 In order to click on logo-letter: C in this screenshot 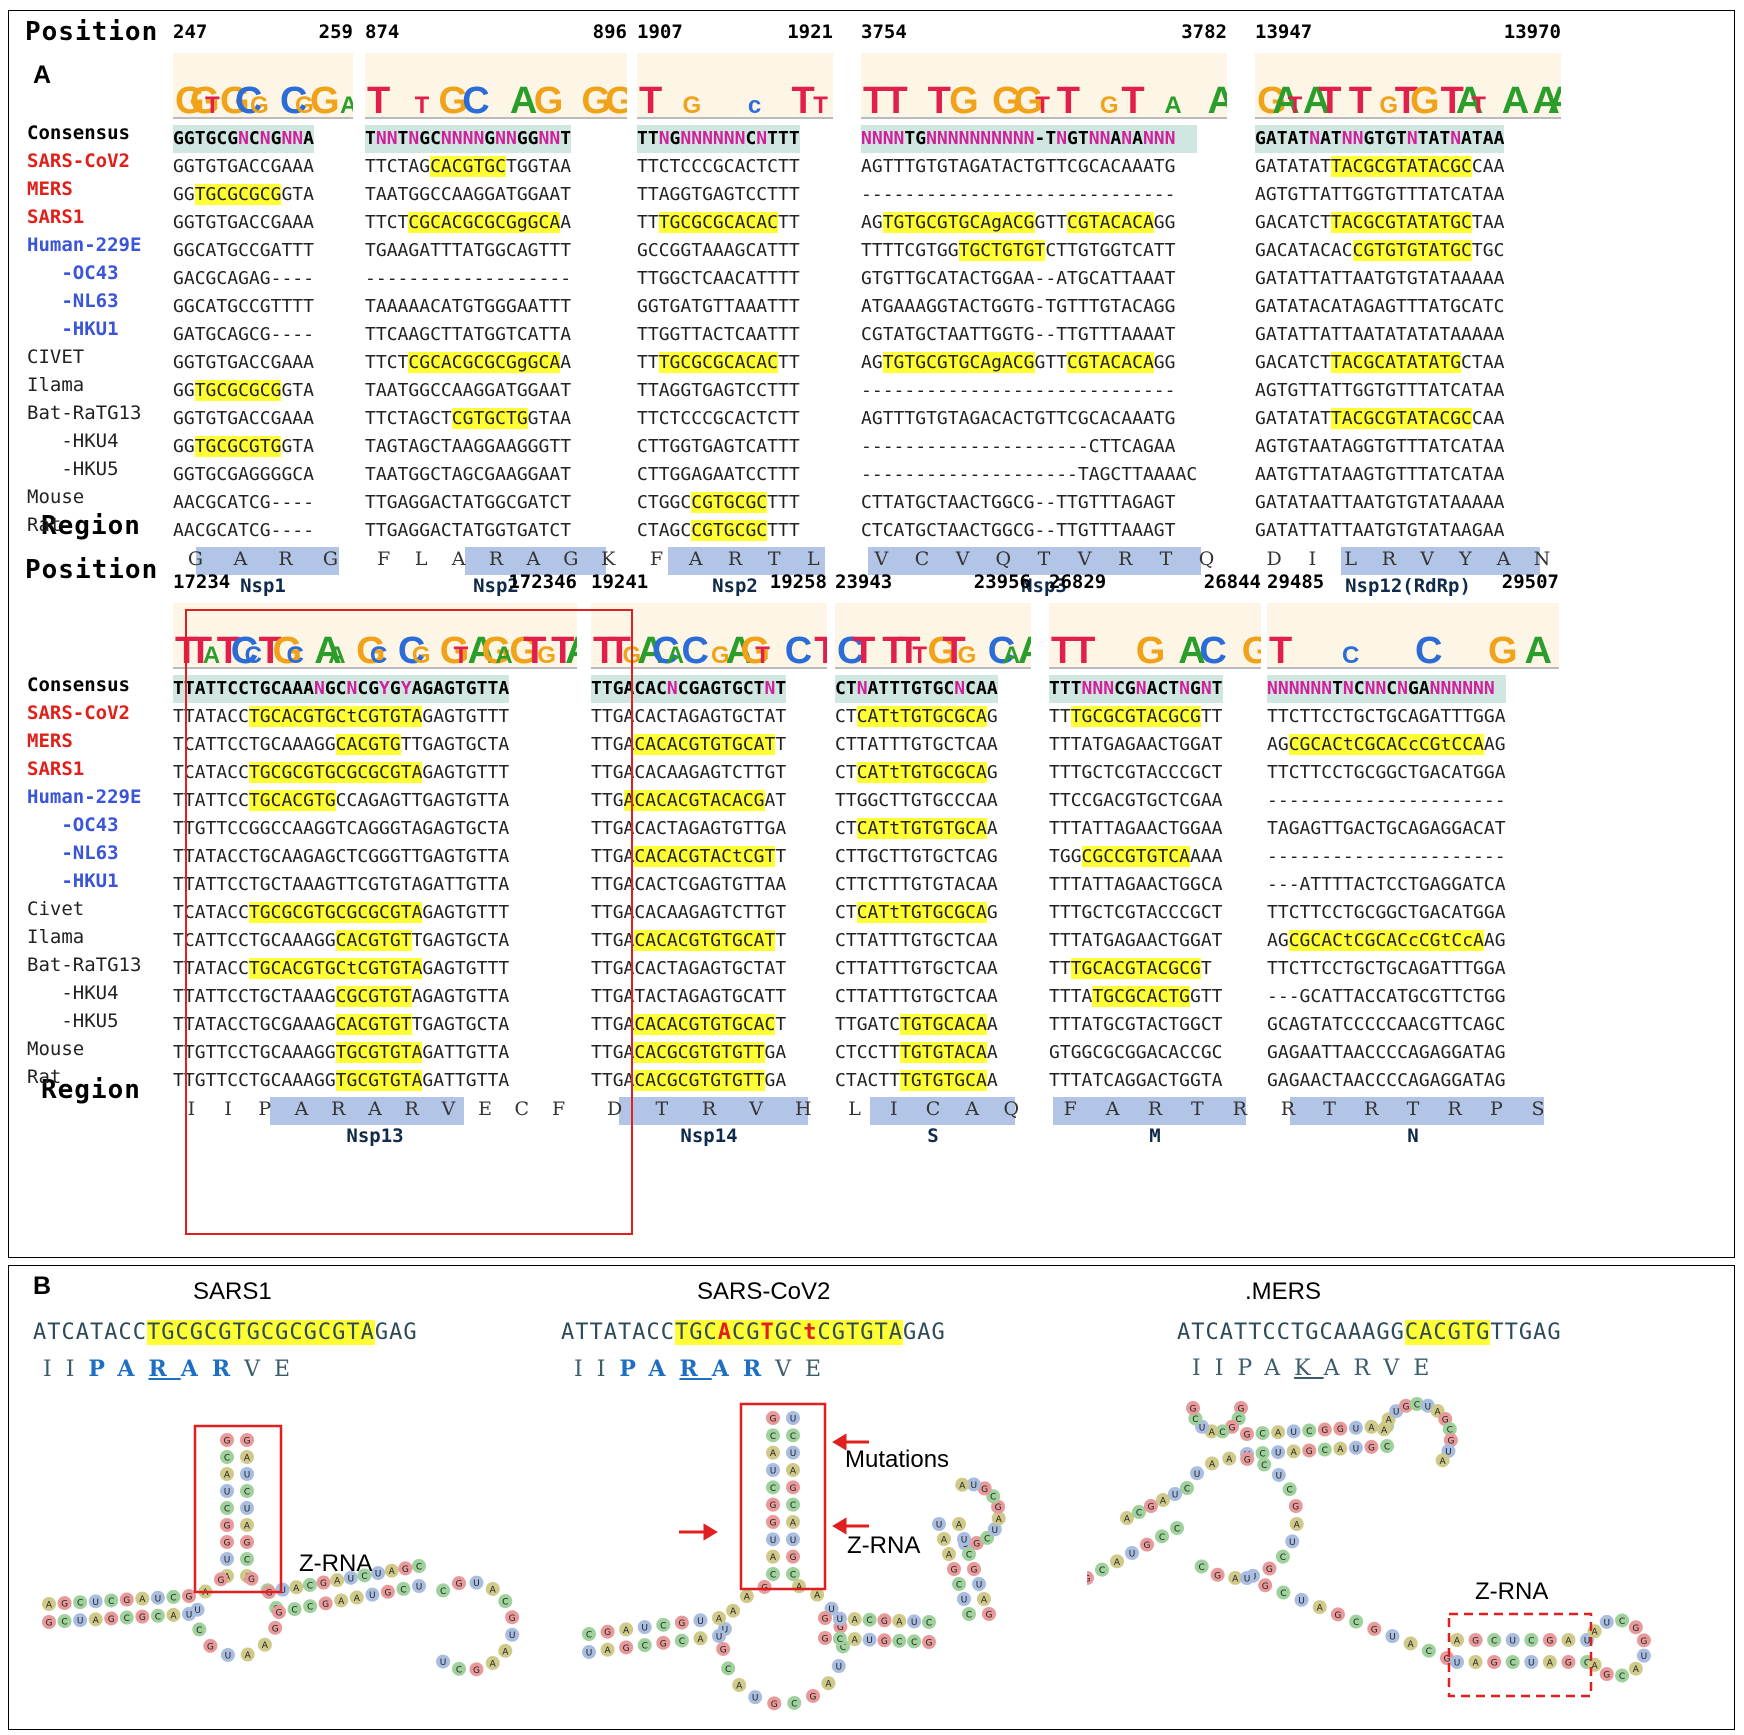, I will do `click(378, 654)`.